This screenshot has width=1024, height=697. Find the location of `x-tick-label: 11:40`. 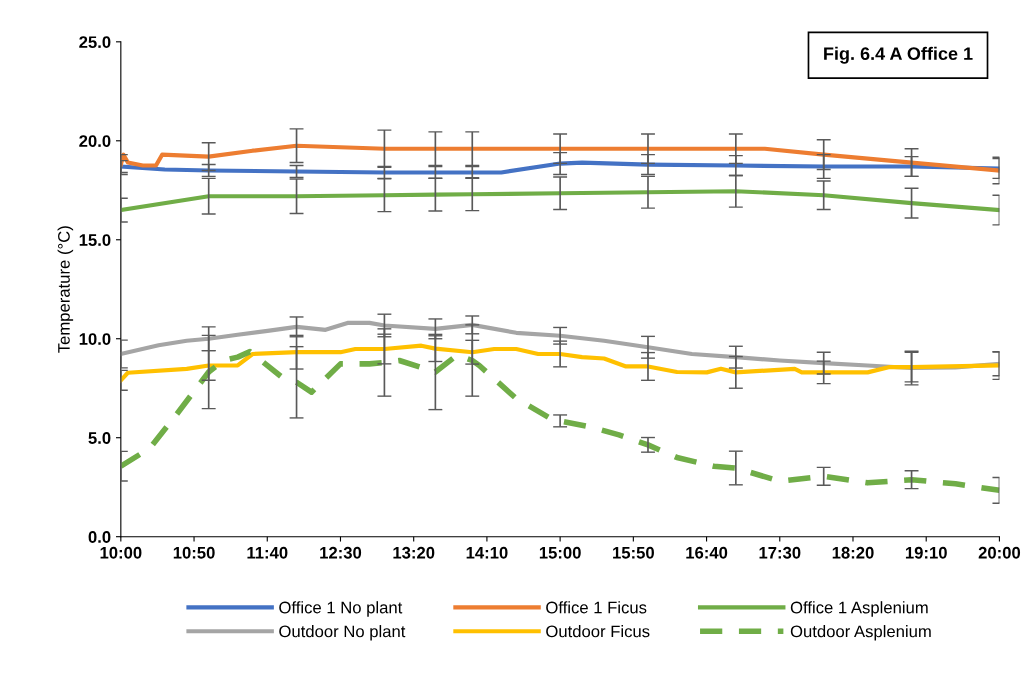

x-tick-label: 11:40 is located at coordinates (267, 552).